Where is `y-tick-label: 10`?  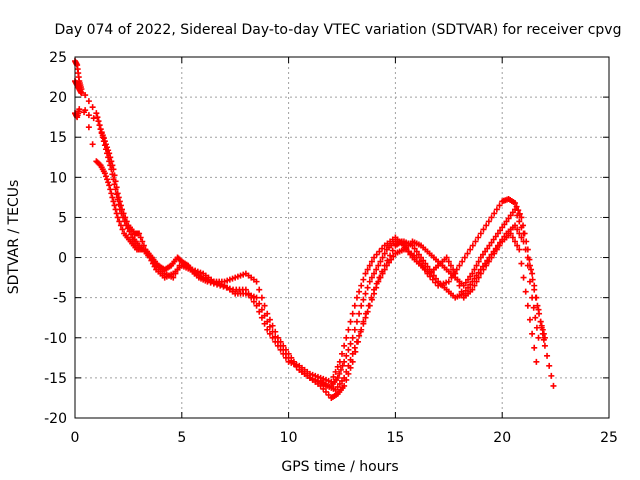 y-tick-label: 10 is located at coordinates (58, 178).